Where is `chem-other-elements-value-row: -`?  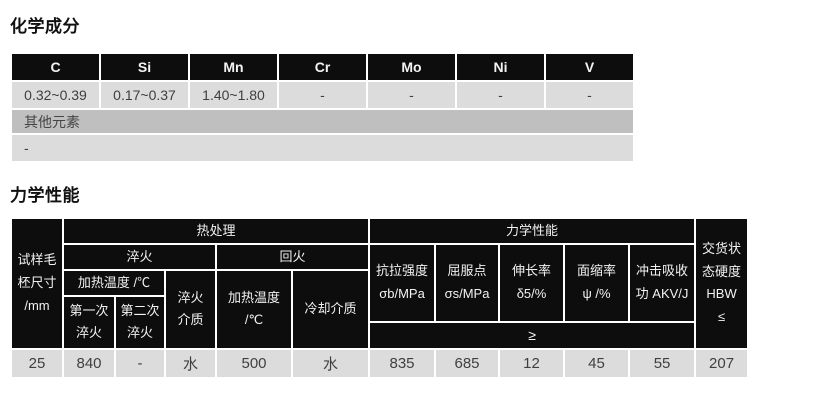
chem-other-elements-value-row: - is located at coordinates (322, 148).